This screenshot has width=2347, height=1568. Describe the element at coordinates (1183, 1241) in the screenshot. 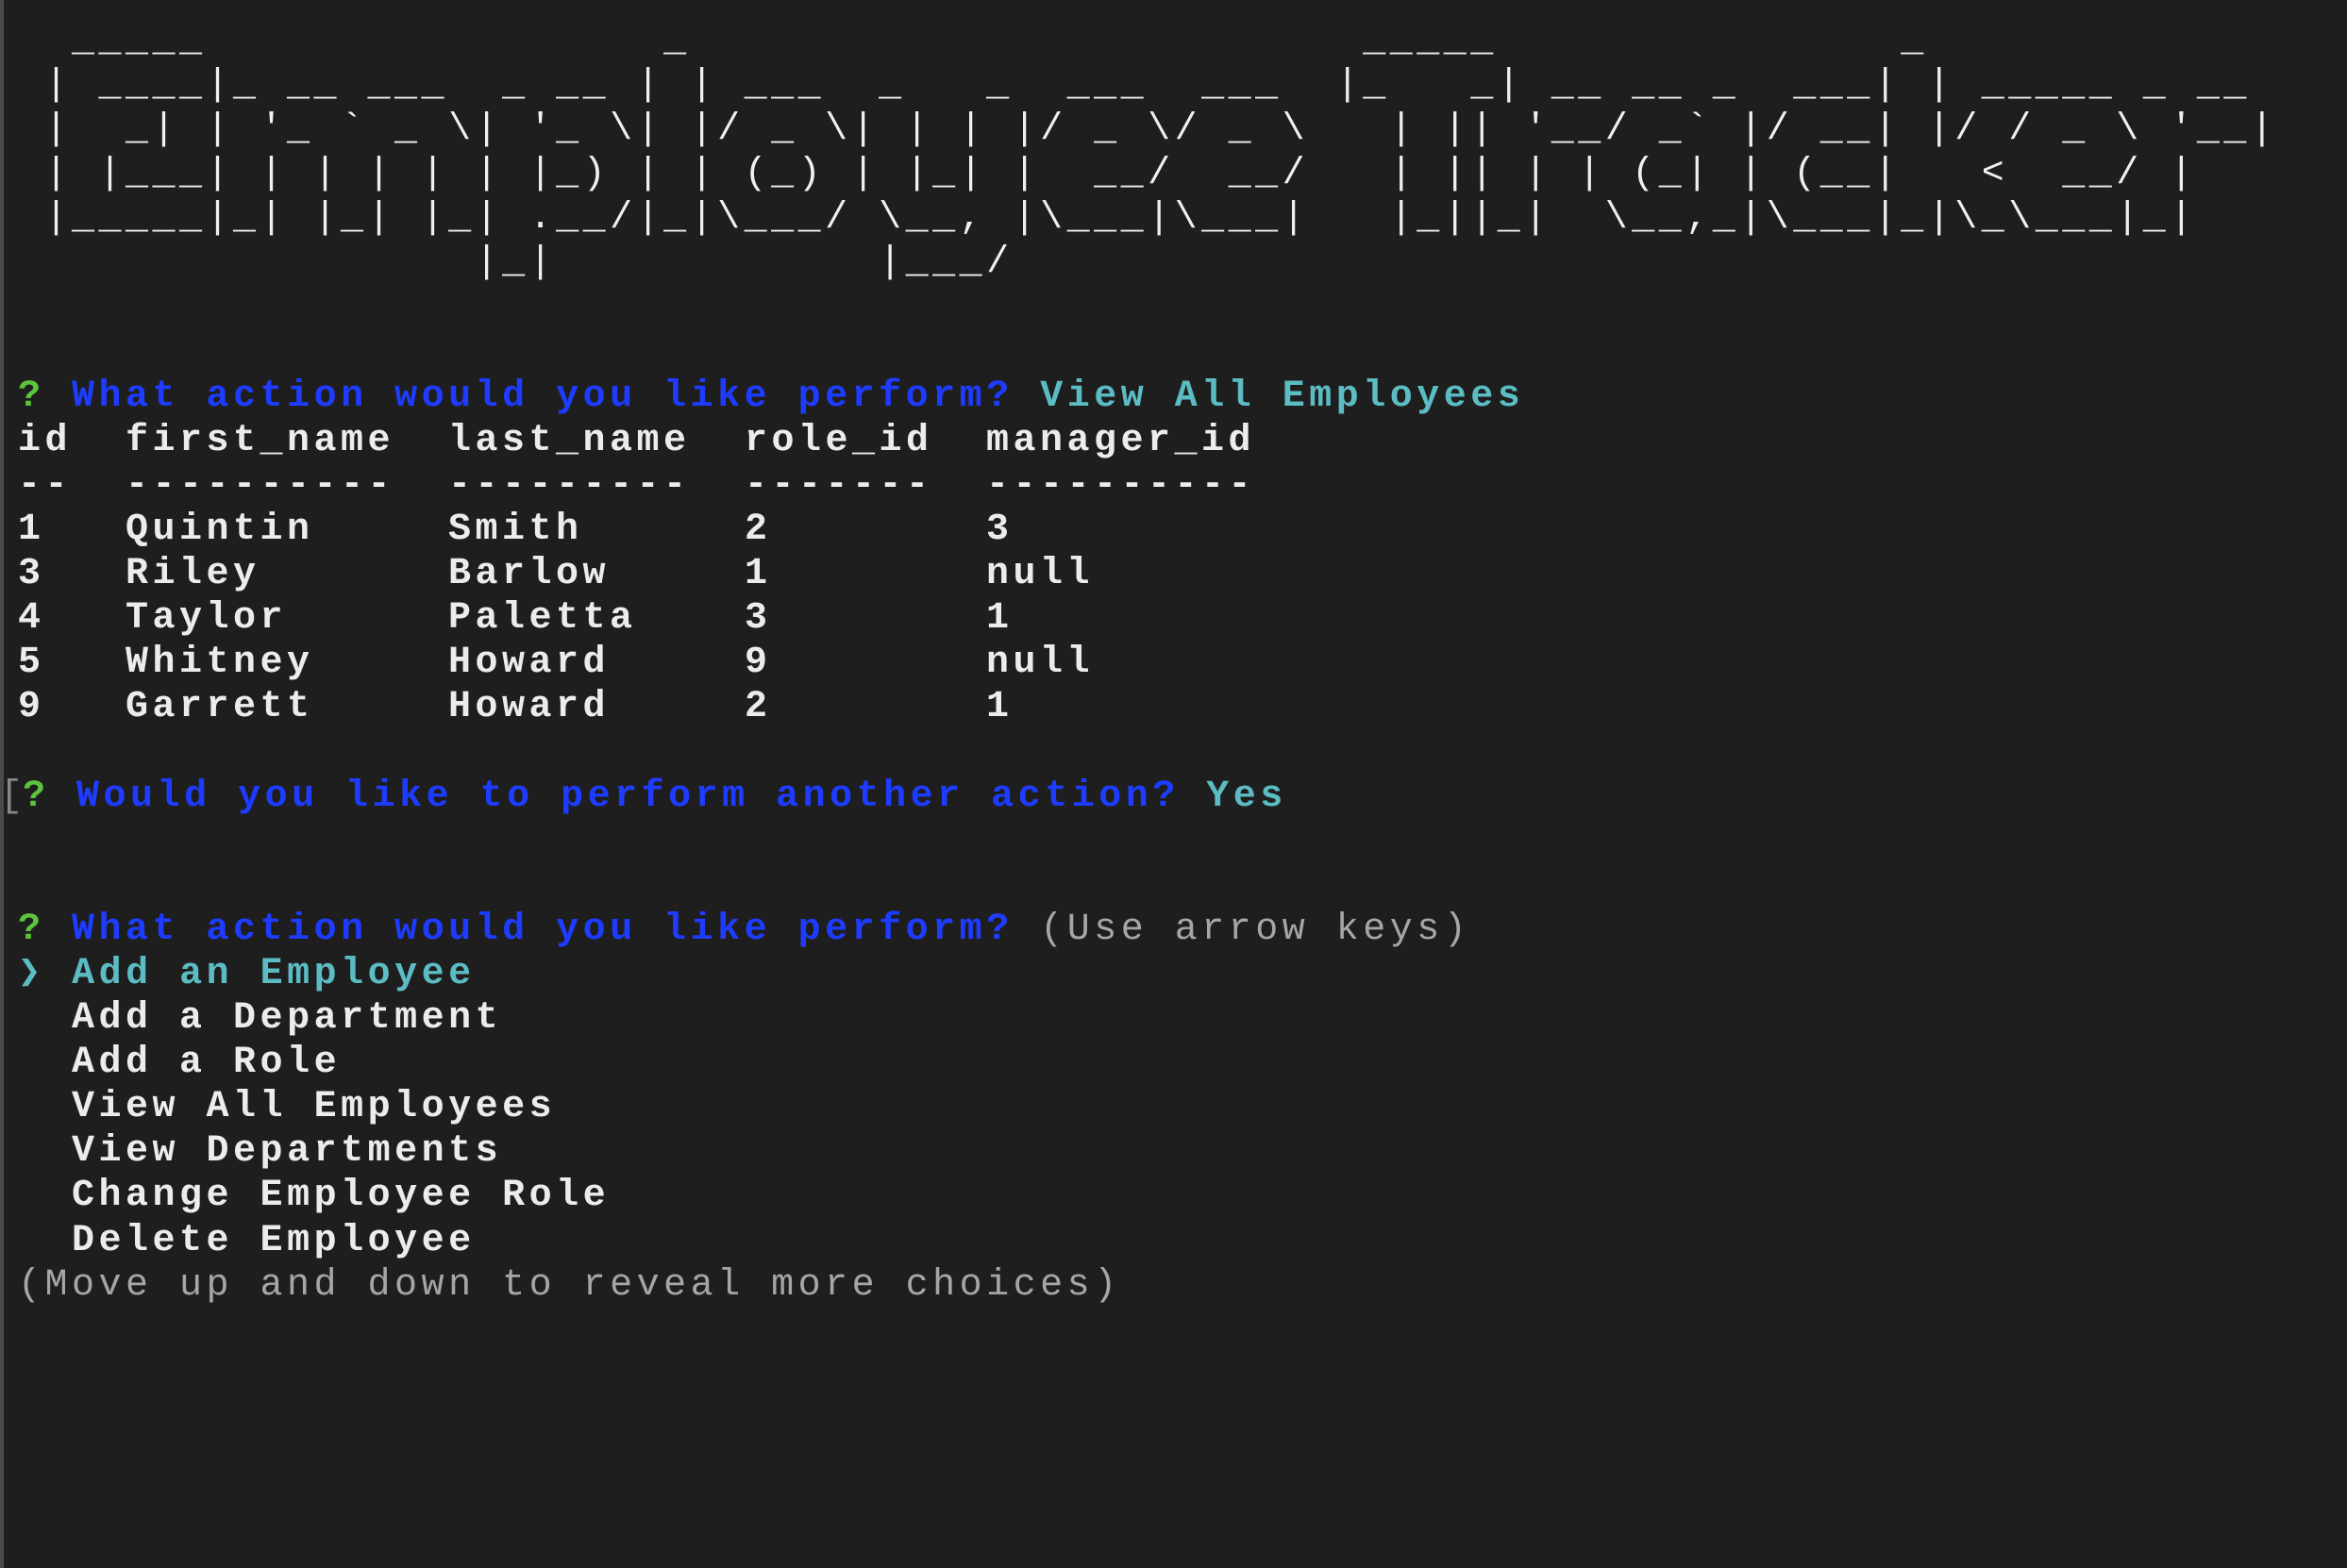

I see `menu-item: Delete Employee` at that location.